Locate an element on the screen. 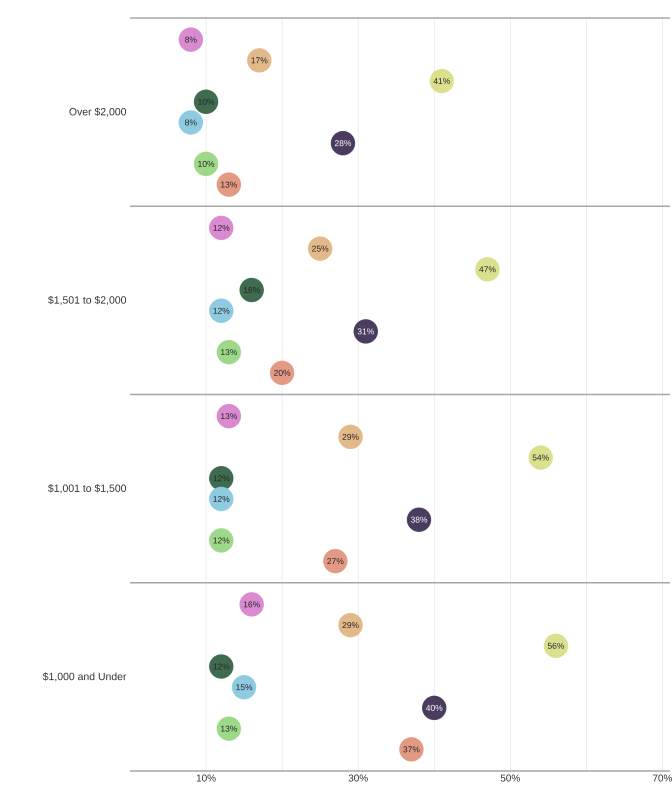  data-label: 54% is located at coordinates (540, 457).